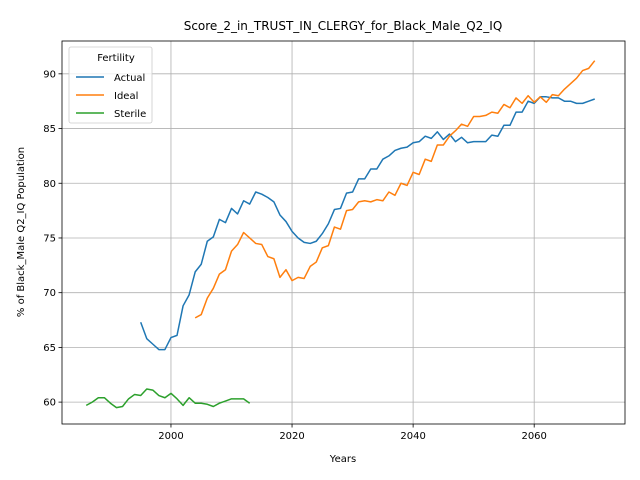  What do you see at coordinates (130, 114) in the screenshot?
I see `legend-label-sterile: Sterile` at bounding box center [130, 114].